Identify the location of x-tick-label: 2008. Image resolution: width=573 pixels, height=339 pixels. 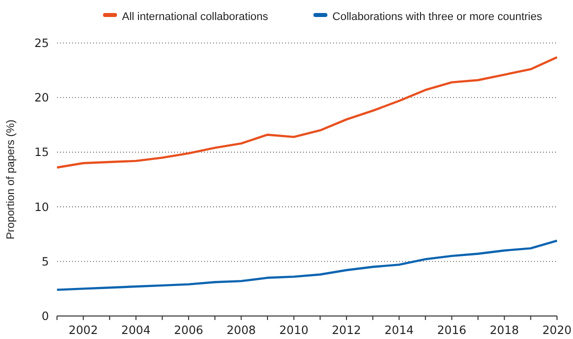
(241, 330).